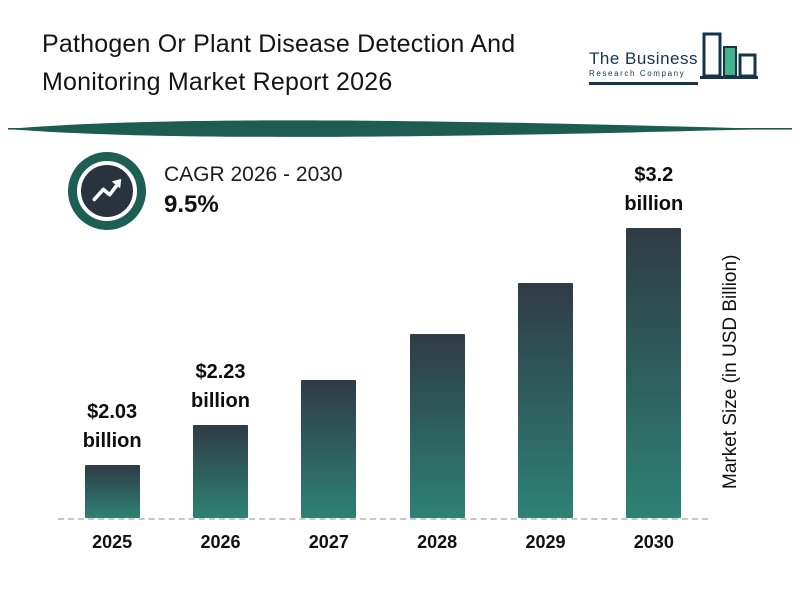 This screenshot has height=600, width=800. What do you see at coordinates (191, 204) in the screenshot?
I see `cagr-value: 9.5%` at bounding box center [191, 204].